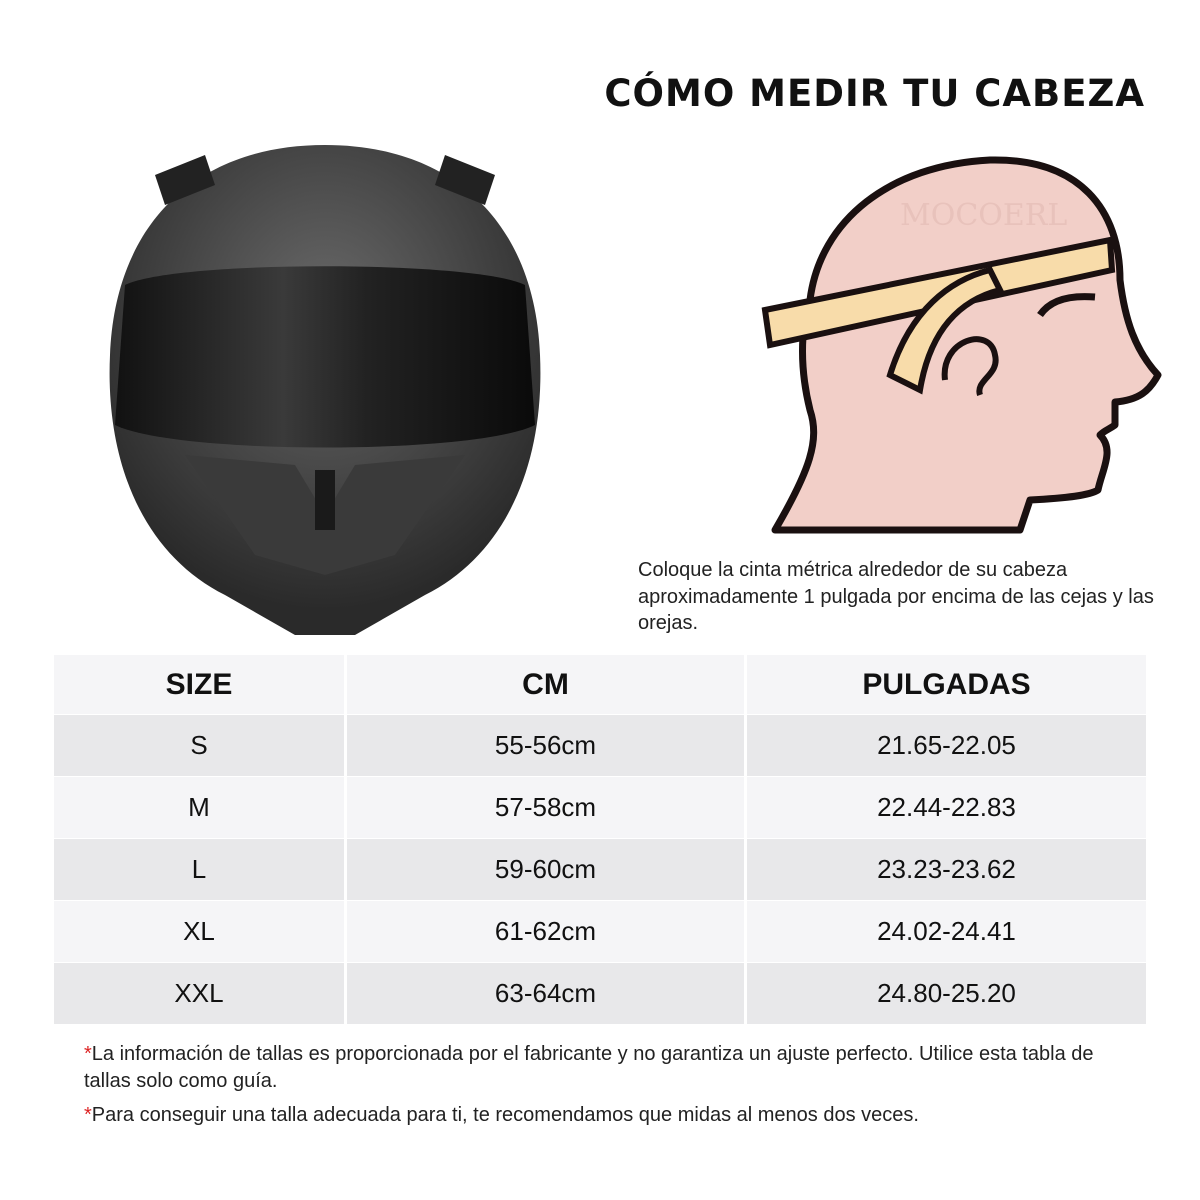 The width and height of the screenshot is (1200, 1200). What do you see at coordinates (200, 993) in the screenshot?
I see `cell-size: XXL` at bounding box center [200, 993].